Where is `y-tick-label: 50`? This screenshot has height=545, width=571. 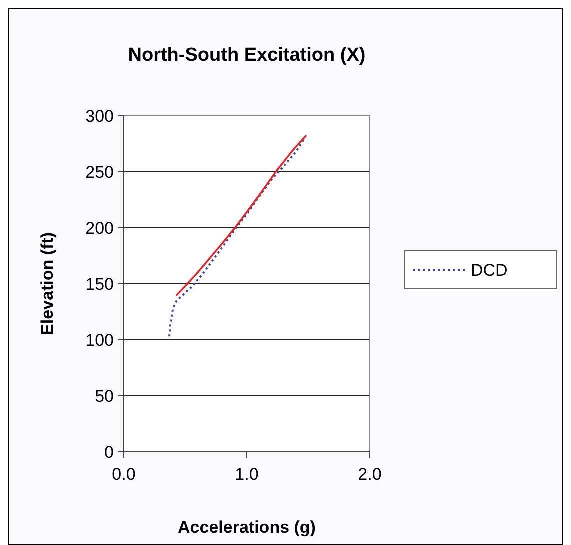 y-tick-label: 50 is located at coordinates (104, 396).